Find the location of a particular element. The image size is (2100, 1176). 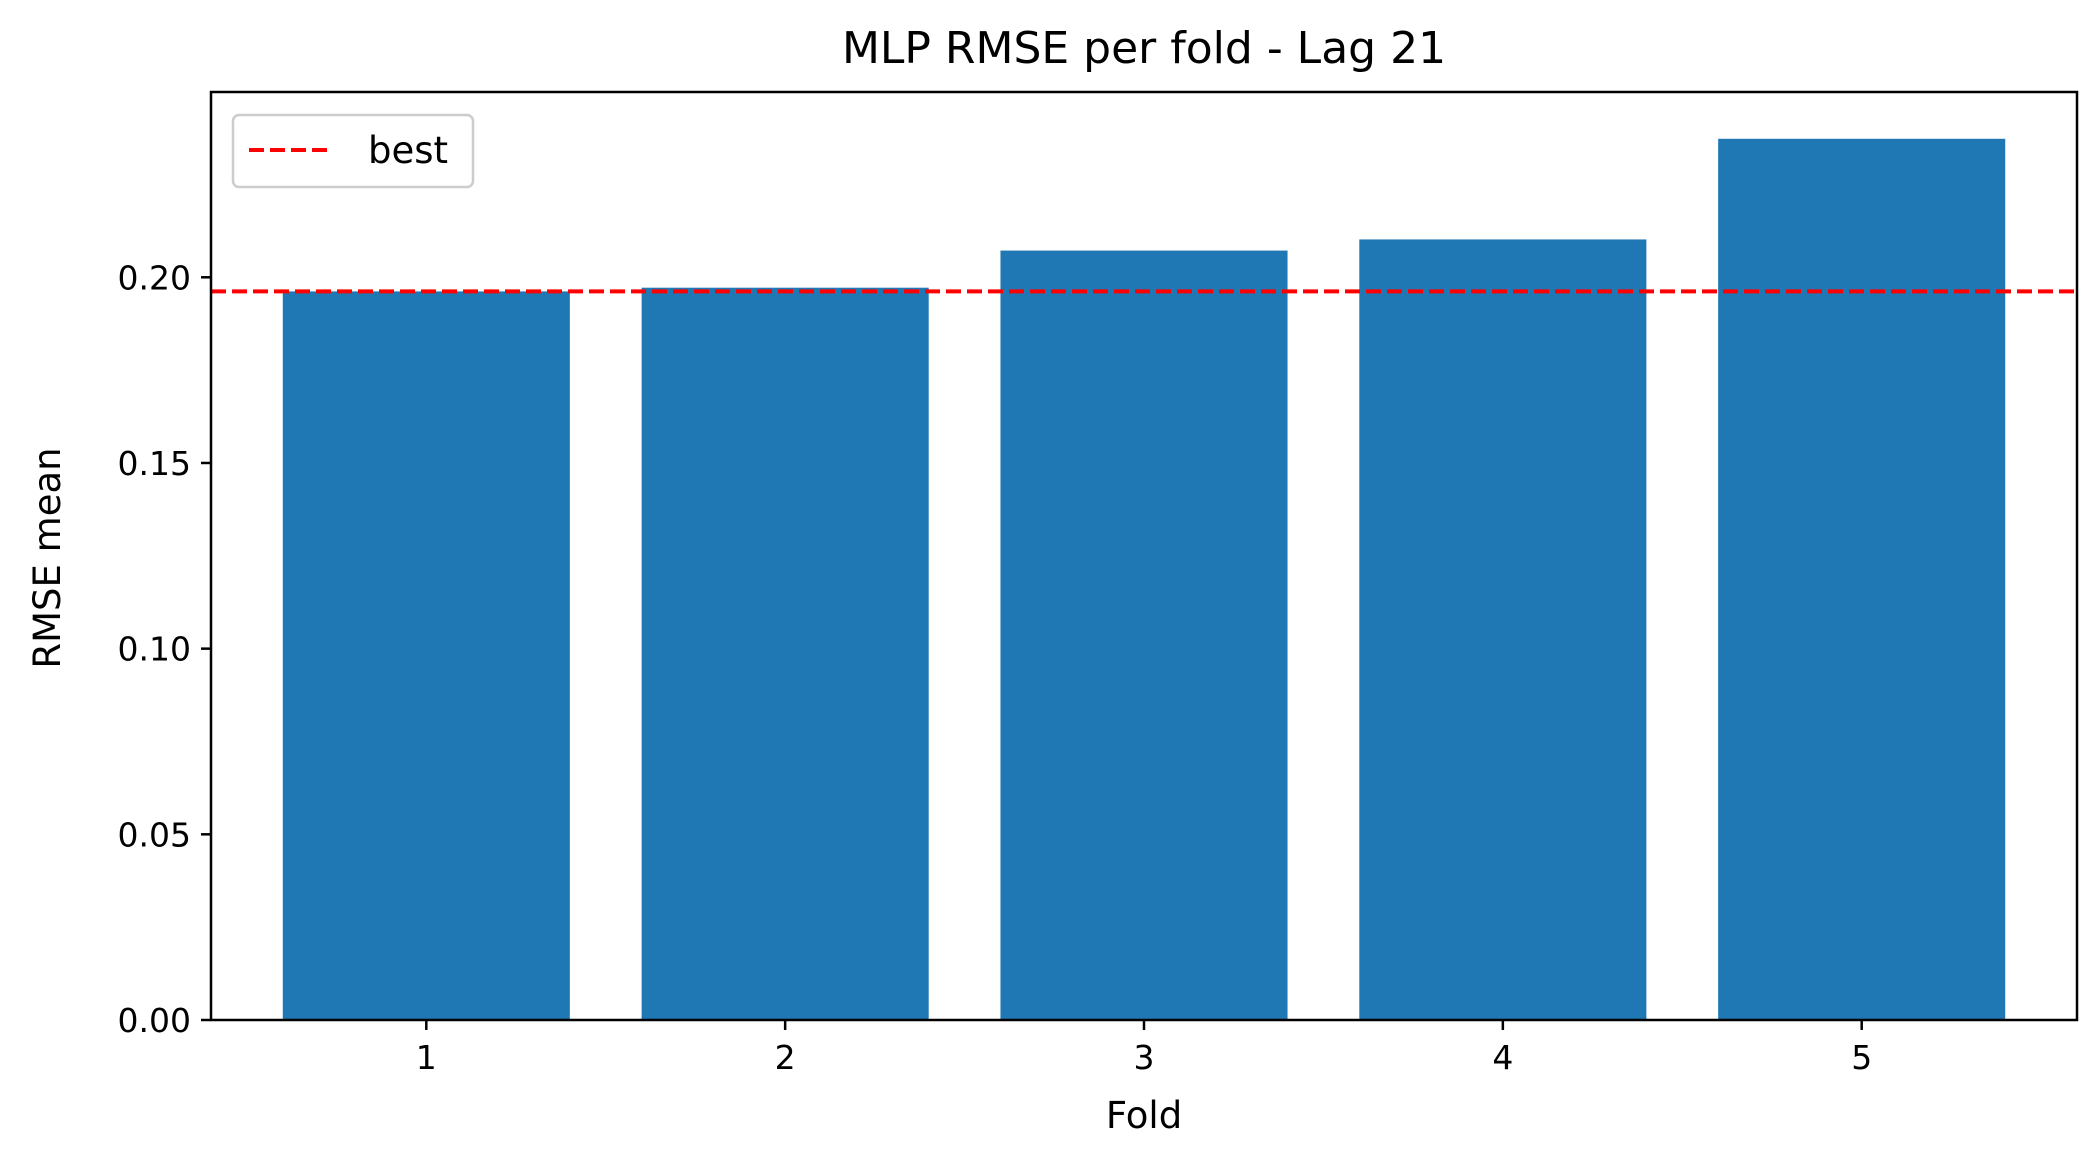

y-tick-label: 0.10 is located at coordinates (154, 649).